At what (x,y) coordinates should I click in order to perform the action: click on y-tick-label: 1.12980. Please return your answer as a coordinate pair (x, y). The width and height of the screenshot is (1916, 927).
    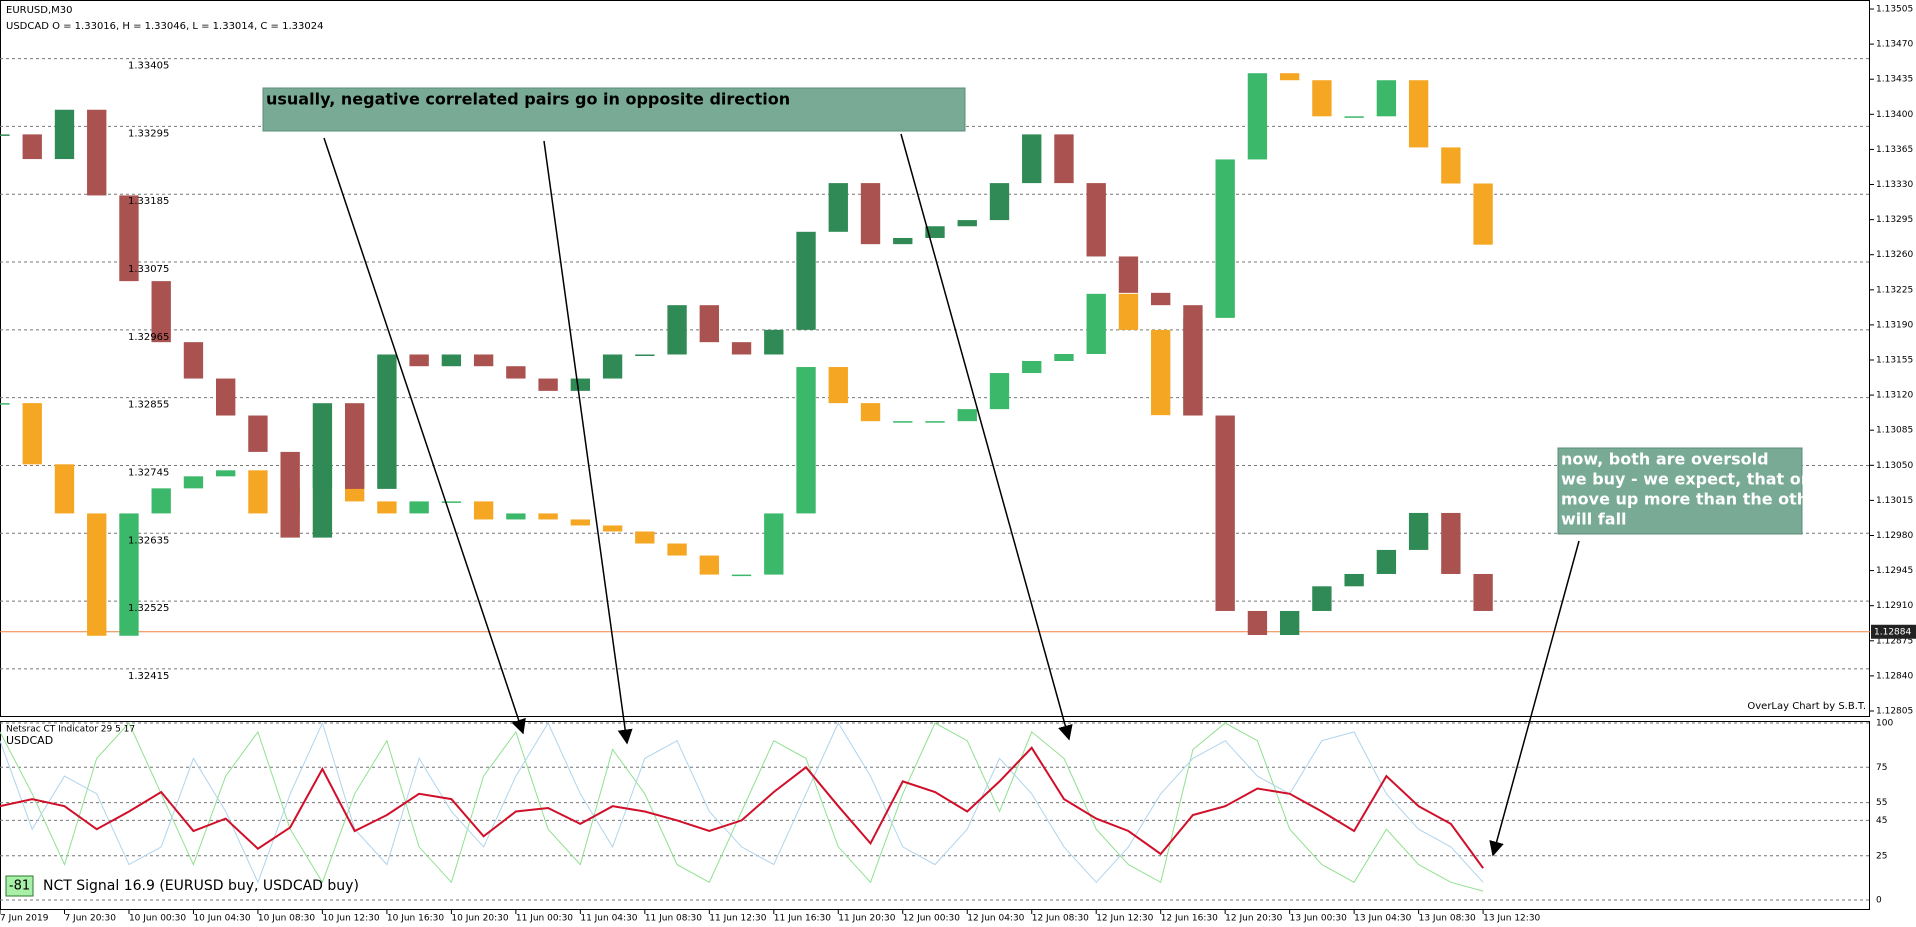
    Looking at the image, I should click on (1894, 536).